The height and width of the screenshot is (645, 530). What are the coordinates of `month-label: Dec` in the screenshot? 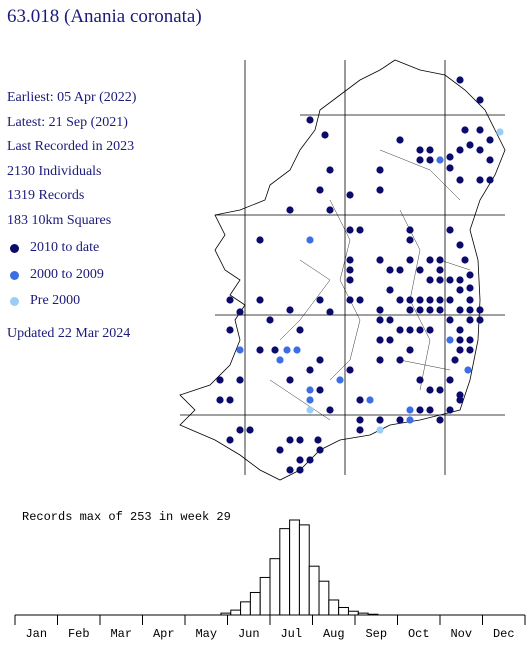 It's located at (504, 634).